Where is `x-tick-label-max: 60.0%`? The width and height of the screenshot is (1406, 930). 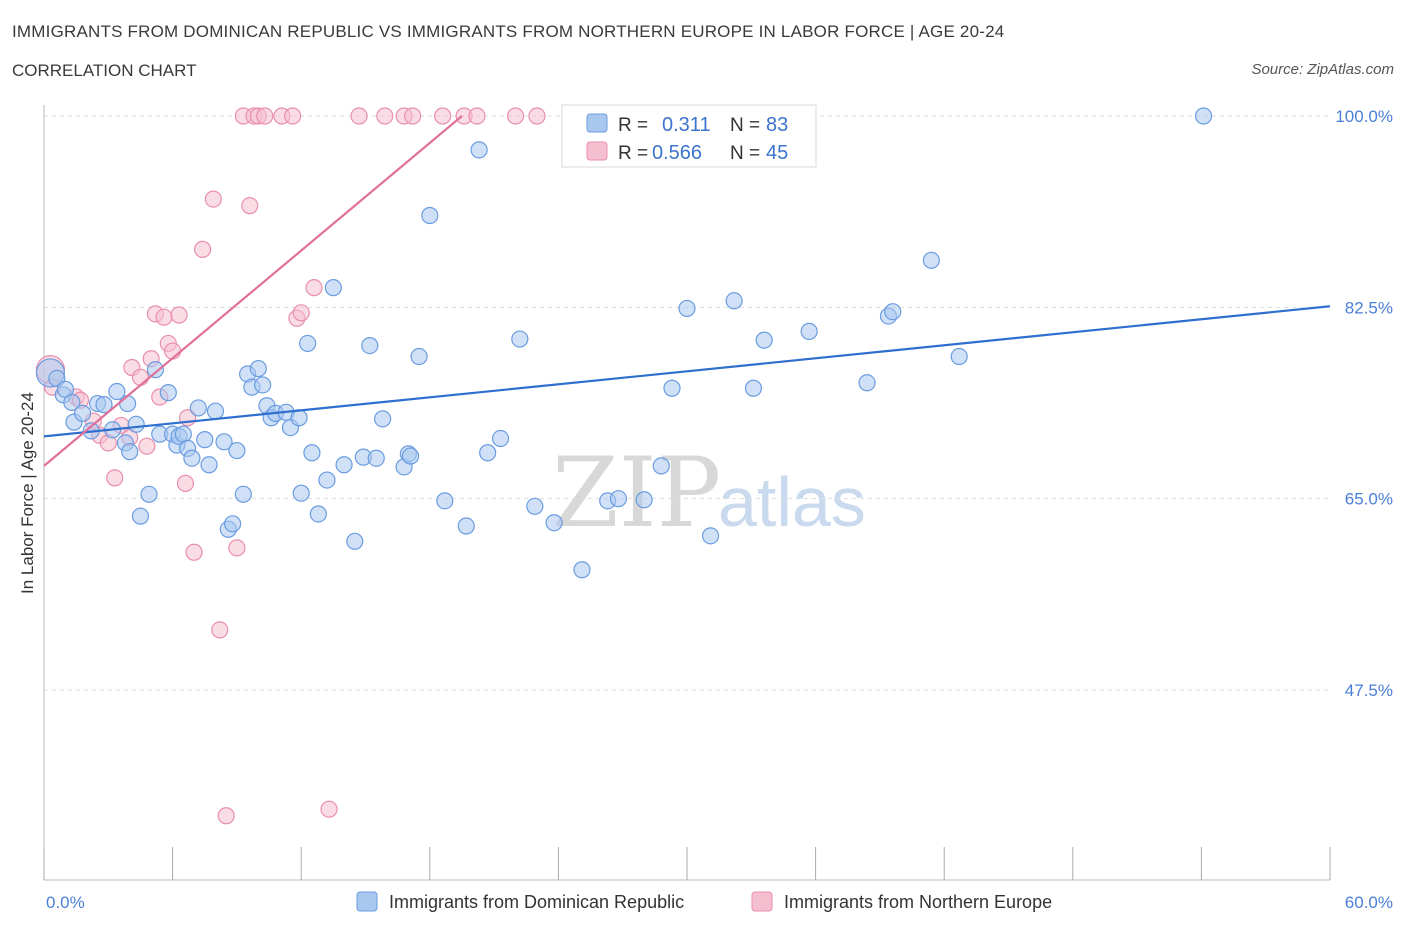
x-tick-label-max: 60.0% is located at coordinates (1369, 902).